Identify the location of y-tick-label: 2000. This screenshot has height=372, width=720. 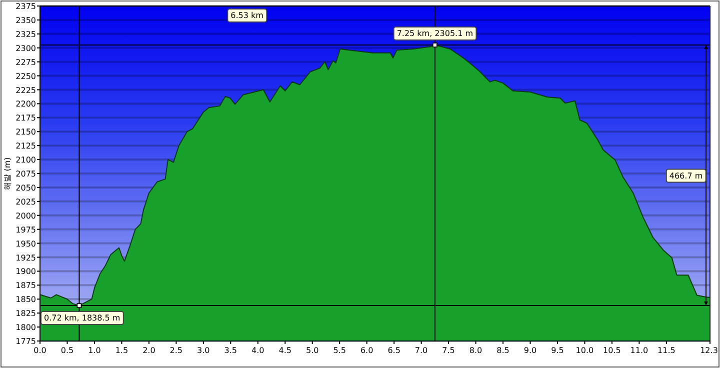
(26, 215).